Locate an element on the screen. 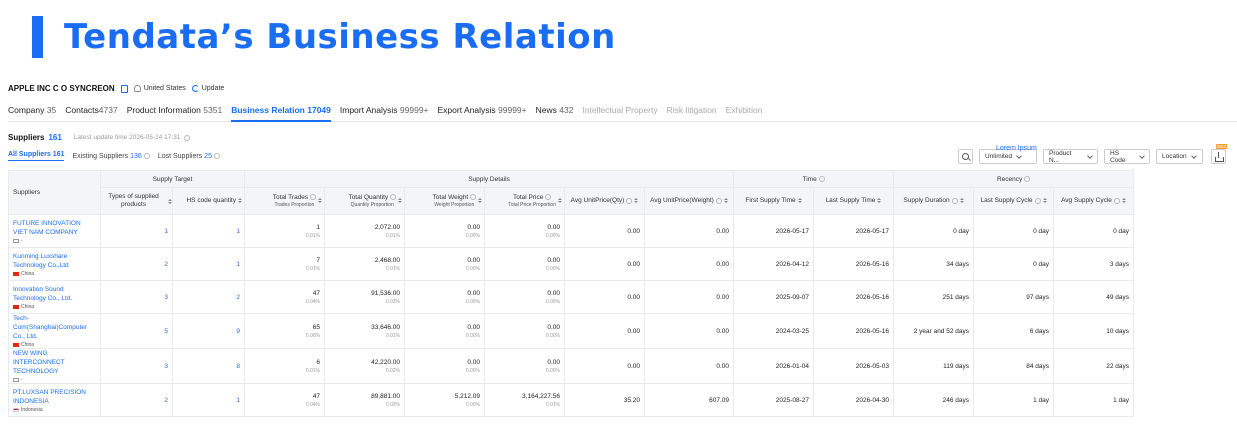 The height and width of the screenshot is (442, 1237). location-select: Location is located at coordinates (1179, 156).